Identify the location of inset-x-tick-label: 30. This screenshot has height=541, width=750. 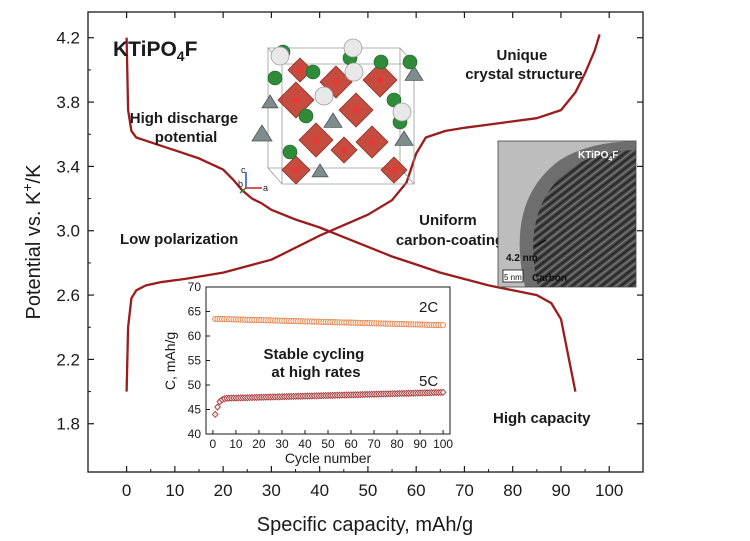
(282, 444).